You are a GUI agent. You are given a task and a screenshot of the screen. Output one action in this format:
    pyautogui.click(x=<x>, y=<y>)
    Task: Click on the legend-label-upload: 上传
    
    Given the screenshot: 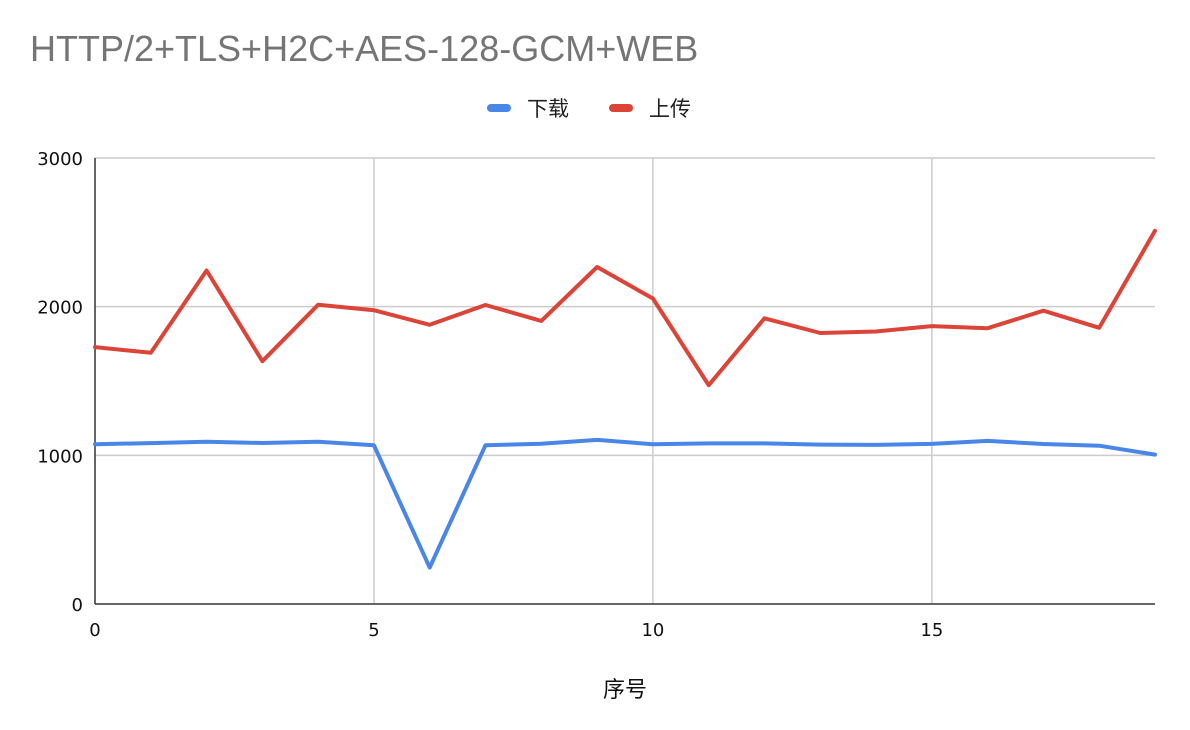 What is the action you would take?
    pyautogui.click(x=670, y=109)
    